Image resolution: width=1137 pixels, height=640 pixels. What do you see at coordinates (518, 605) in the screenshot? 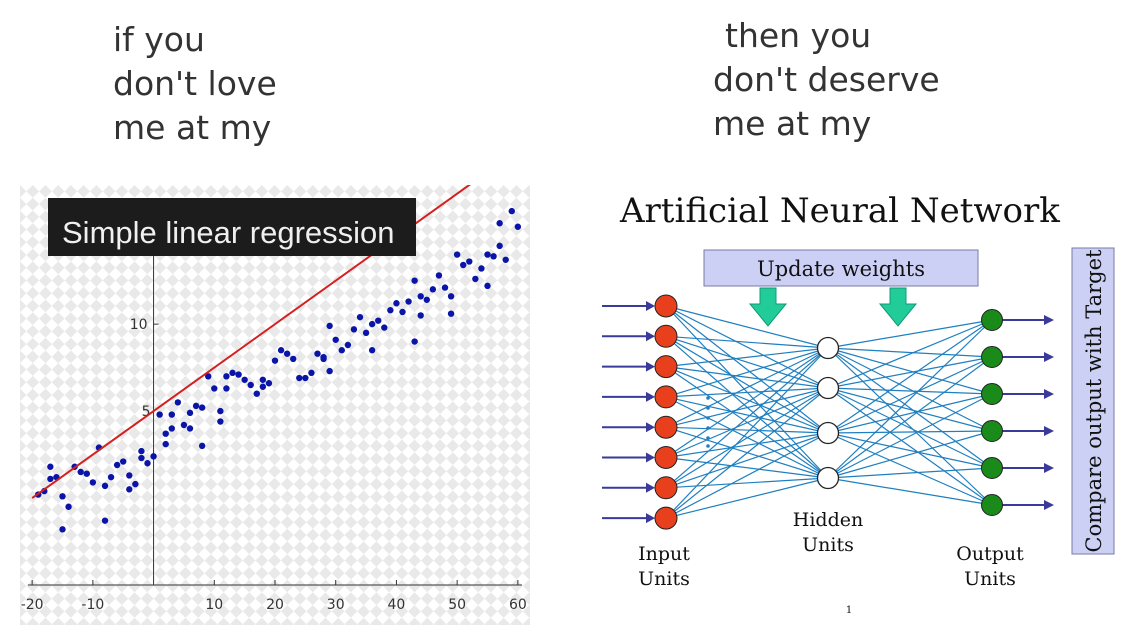
I see `x-tick-label: 60` at bounding box center [518, 605].